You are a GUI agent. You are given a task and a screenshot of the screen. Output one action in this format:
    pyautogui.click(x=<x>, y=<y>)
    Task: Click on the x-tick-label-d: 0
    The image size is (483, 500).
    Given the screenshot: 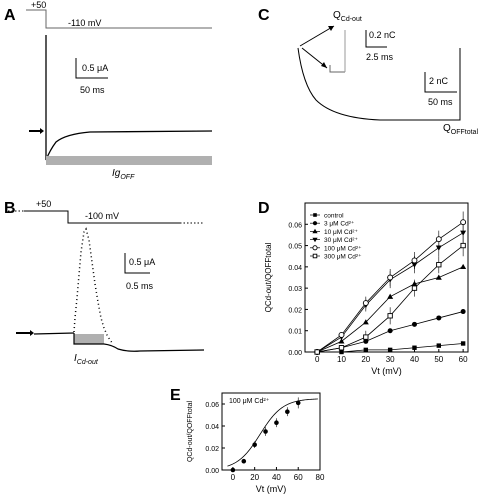 What is the action you would take?
    pyautogui.click(x=317, y=359)
    